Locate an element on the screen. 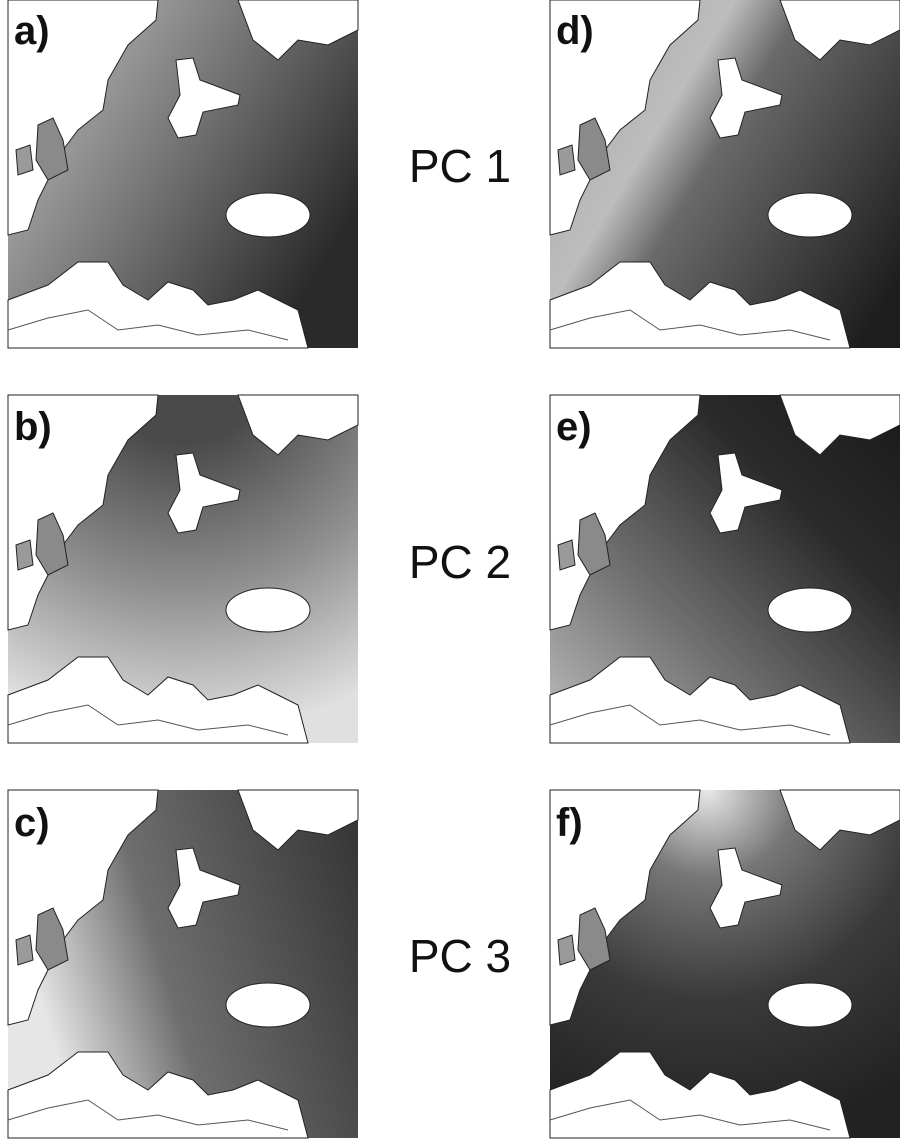 The height and width of the screenshot is (1139, 900). panel-label: e) is located at coordinates (574, 427).